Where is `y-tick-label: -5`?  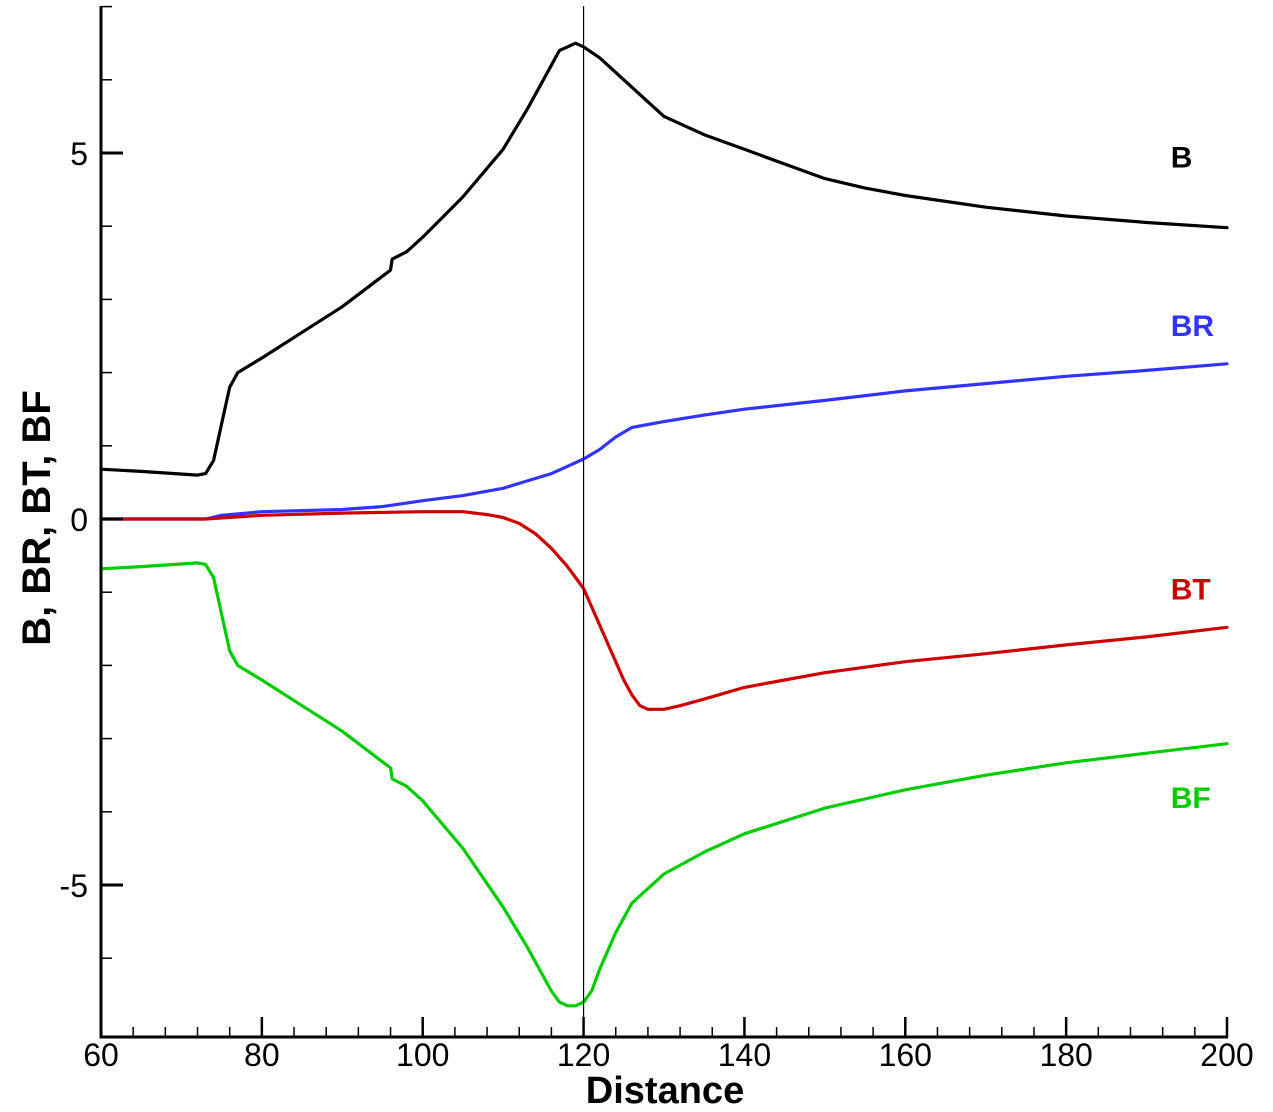 y-tick-label: -5 is located at coordinates (74, 886).